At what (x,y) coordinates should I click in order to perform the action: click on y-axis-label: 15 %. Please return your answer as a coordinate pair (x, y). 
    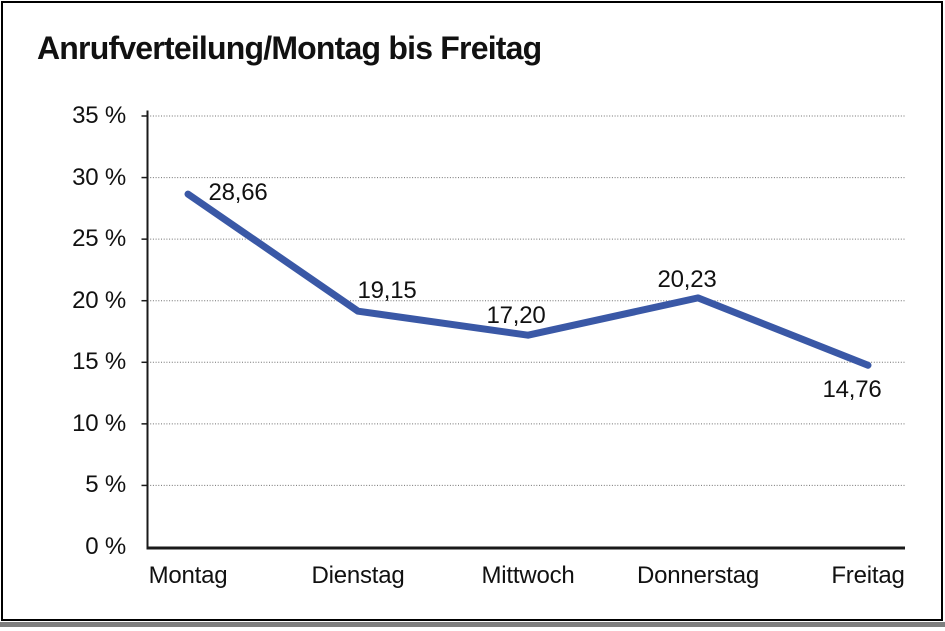
    Looking at the image, I should click on (99, 362).